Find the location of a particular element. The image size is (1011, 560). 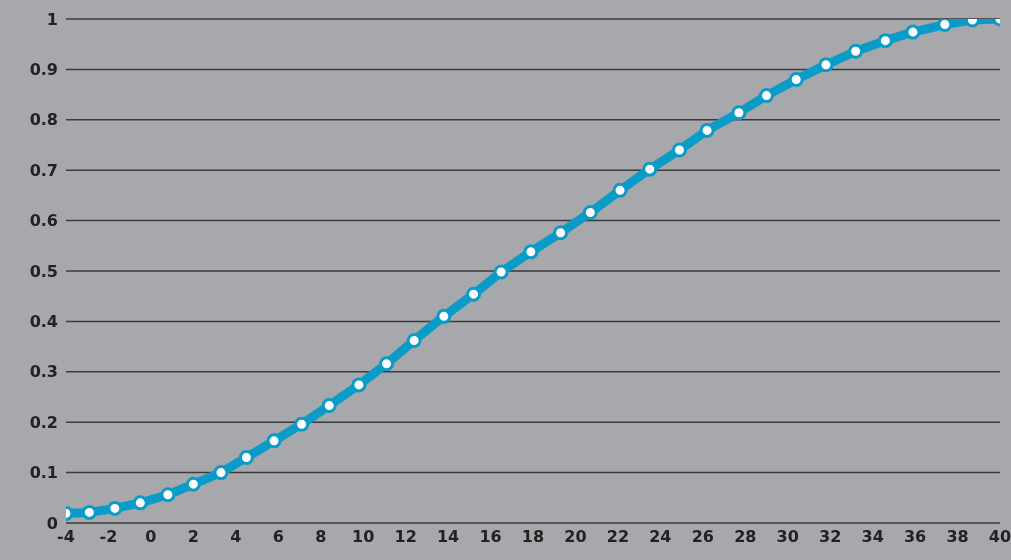

x-tick-label: -2 is located at coordinates (108, 537).